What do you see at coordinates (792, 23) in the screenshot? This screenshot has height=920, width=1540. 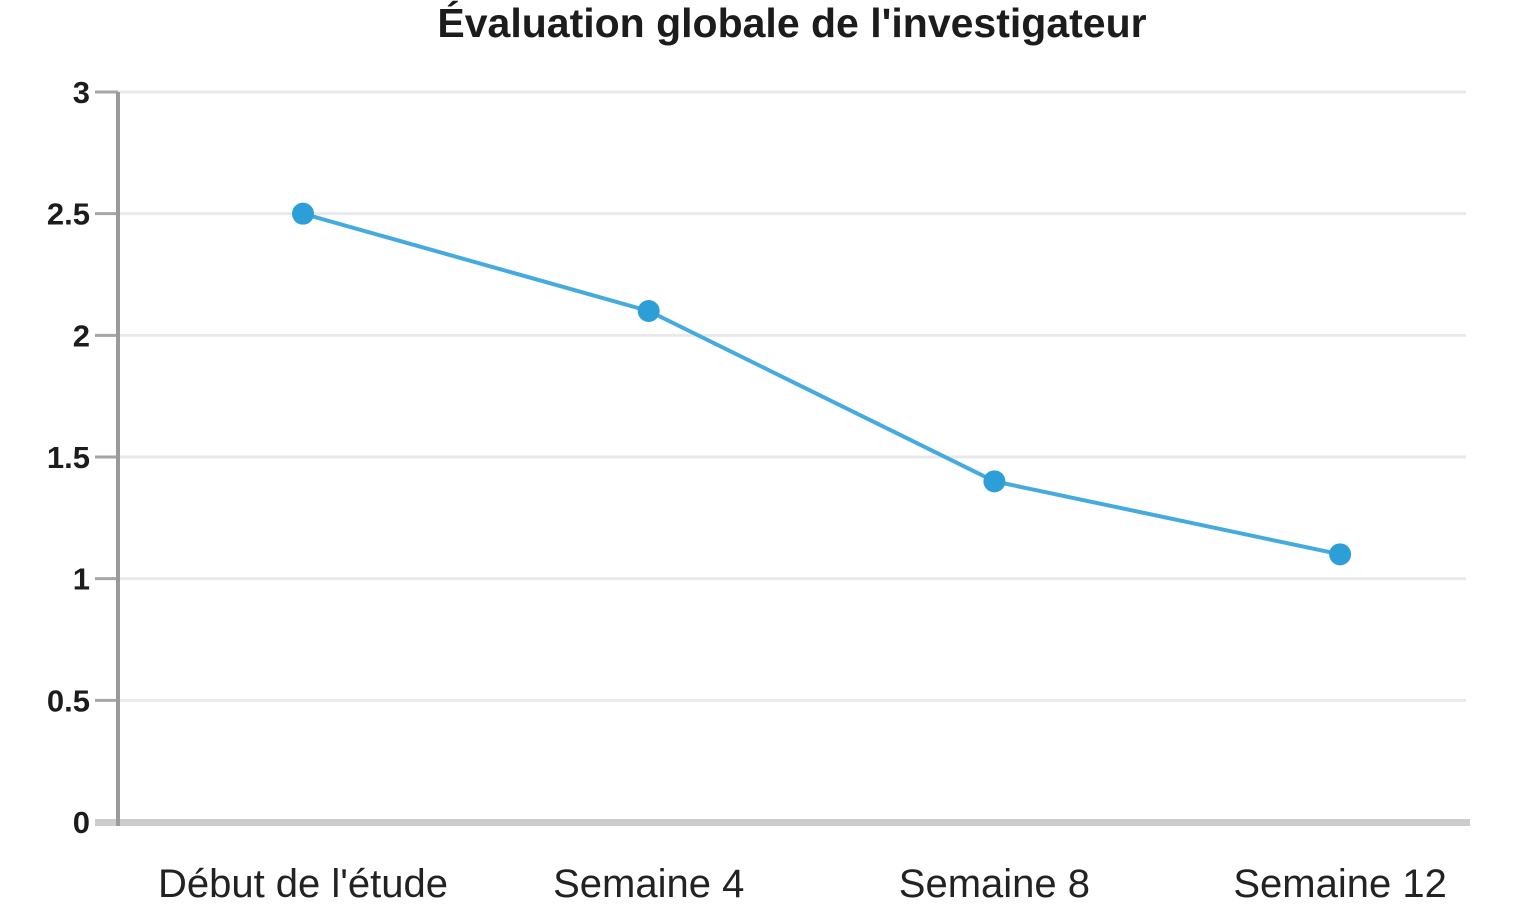 I see `chart-title: Évaluation globale de l'investigateur` at bounding box center [792, 23].